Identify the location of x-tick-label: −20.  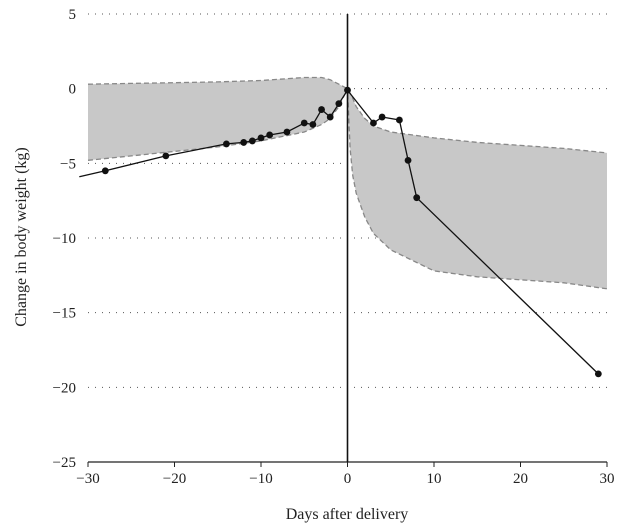
(174, 479).